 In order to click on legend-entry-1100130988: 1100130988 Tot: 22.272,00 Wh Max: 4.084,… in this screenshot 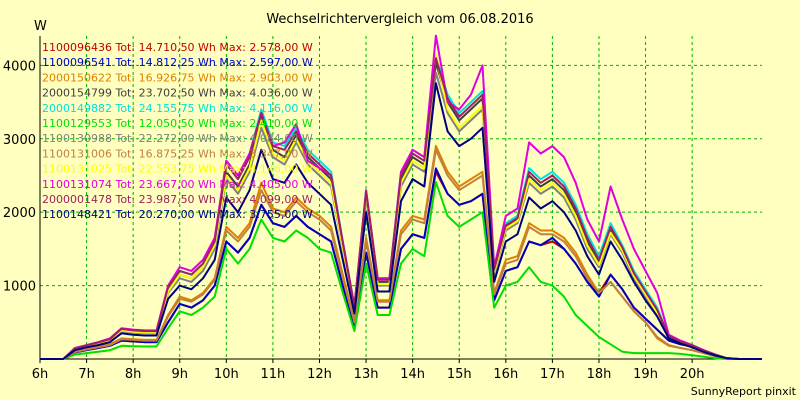, I will do `click(177, 138)`.